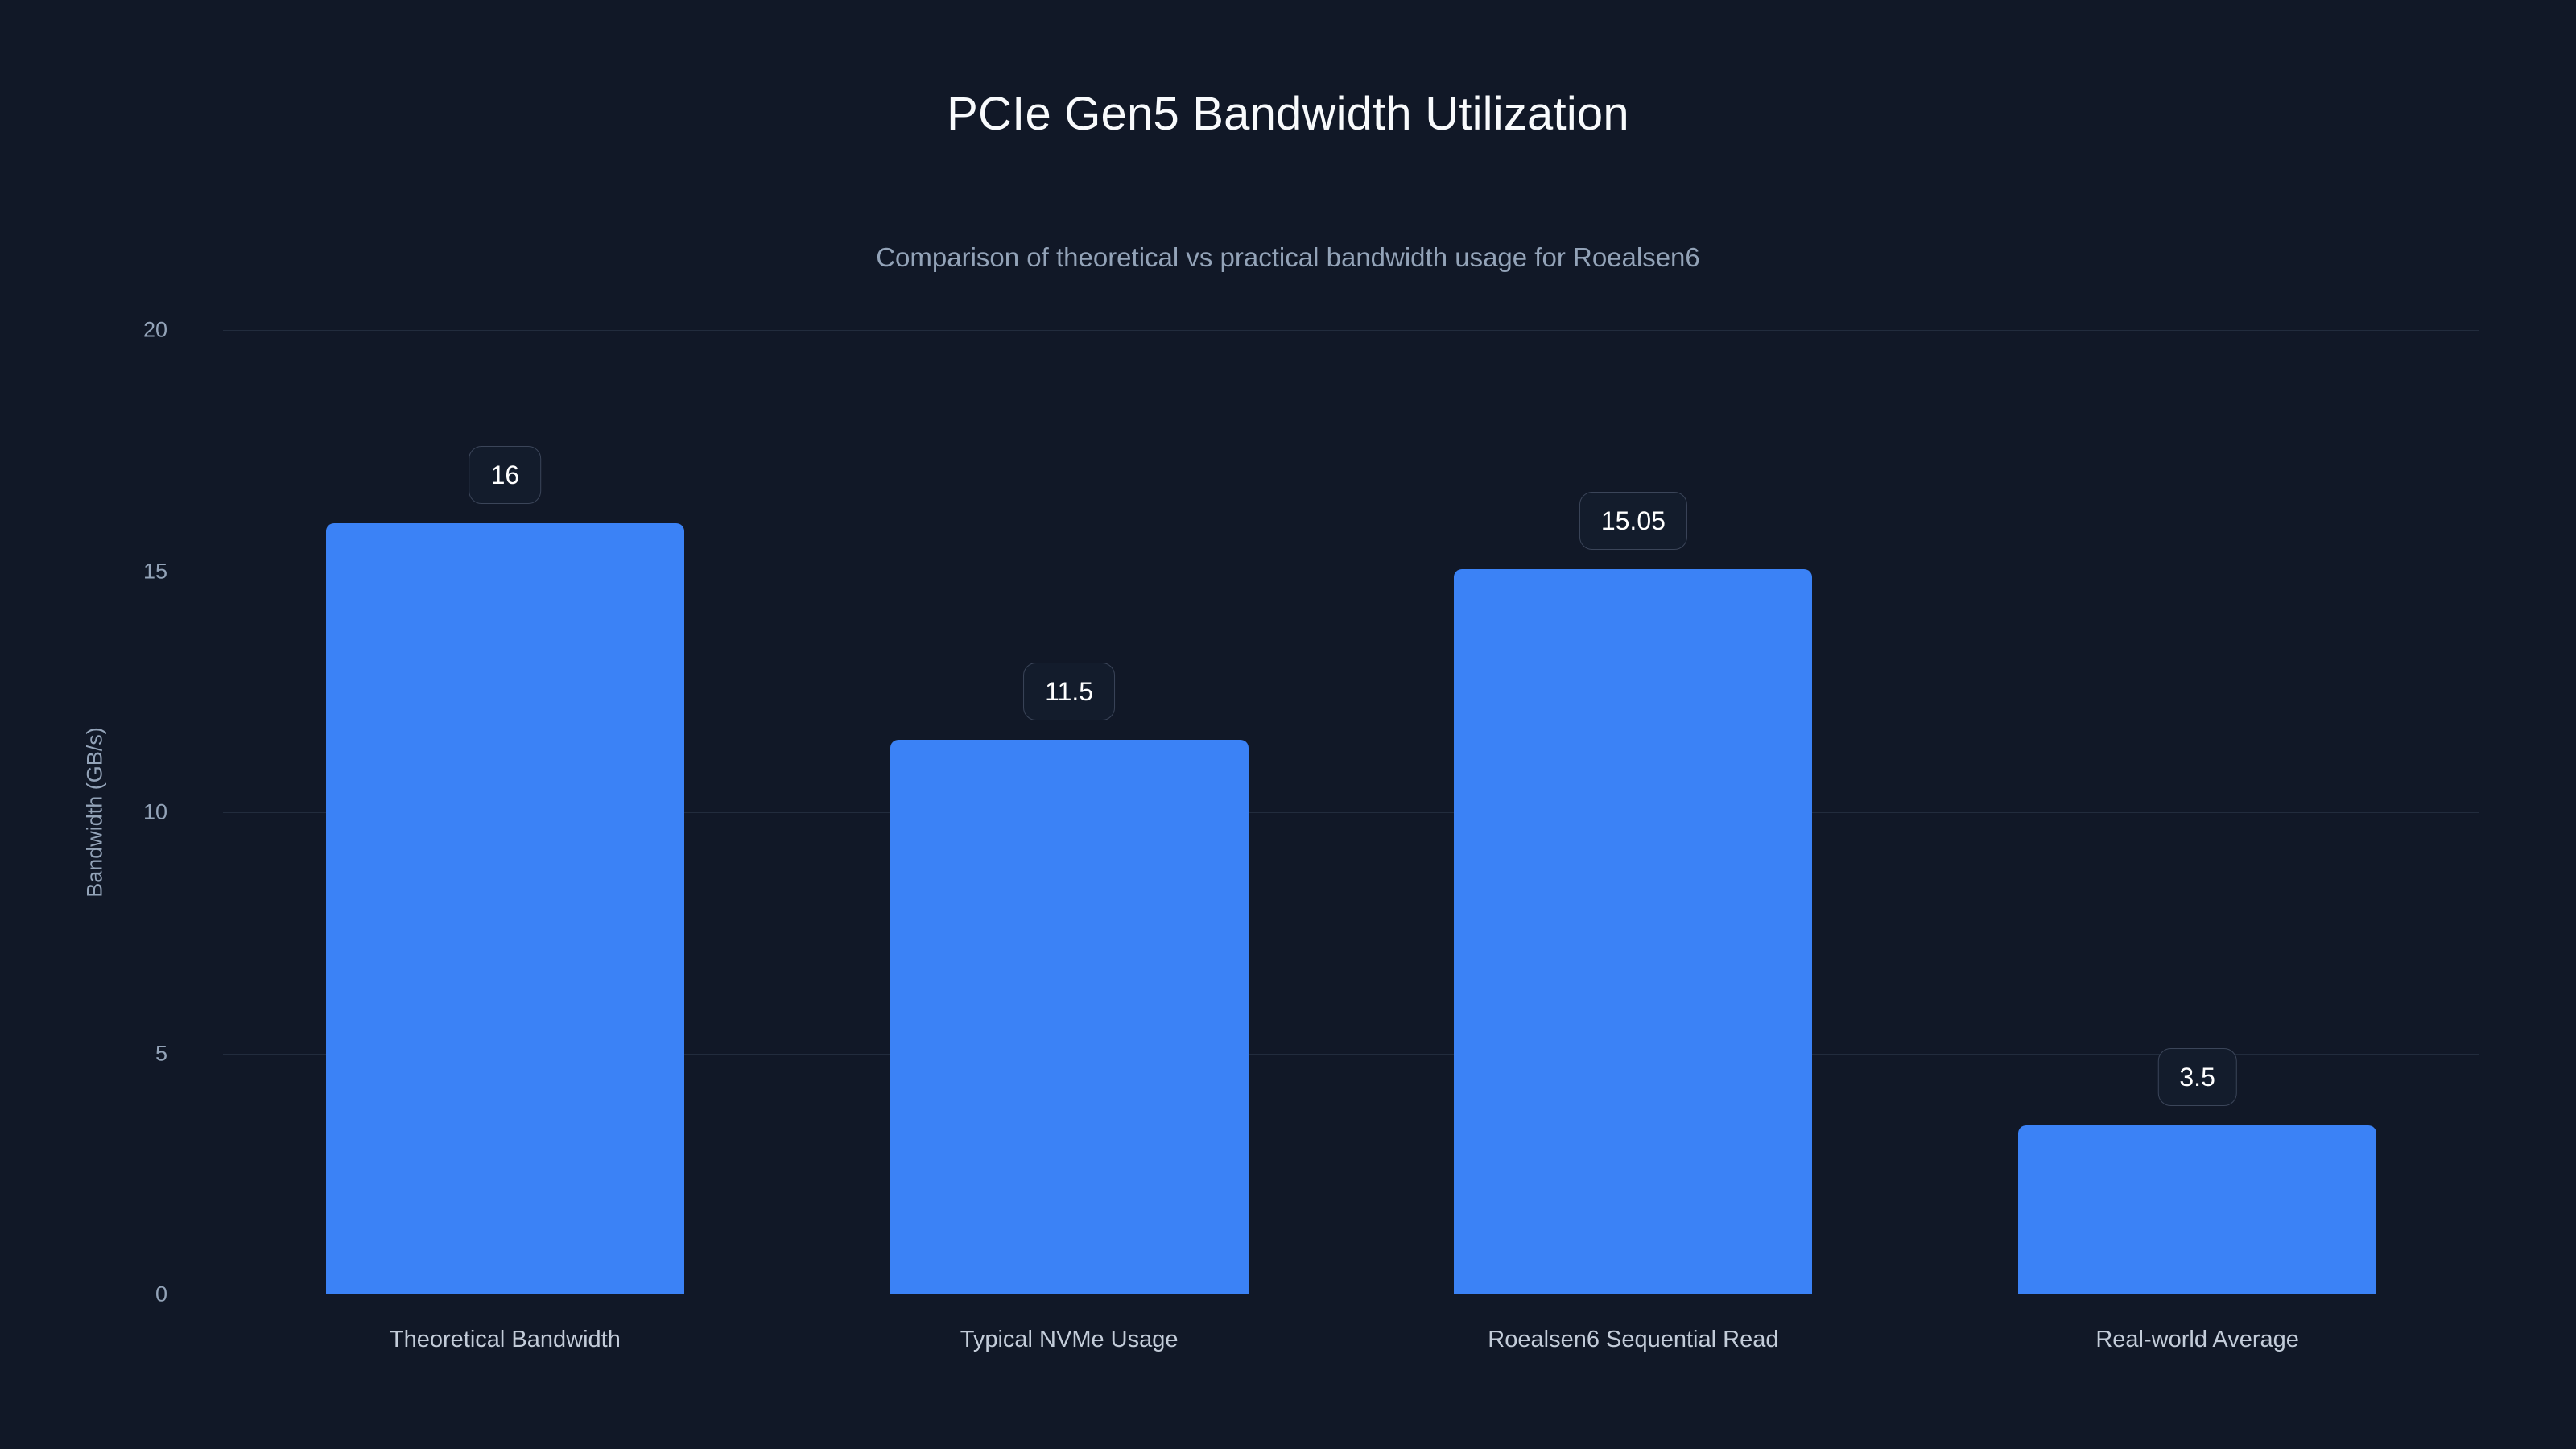  Describe the element at coordinates (1633, 520) in the screenshot. I see `value-badge-roealsen6-sequential-read: 15.05` at that location.